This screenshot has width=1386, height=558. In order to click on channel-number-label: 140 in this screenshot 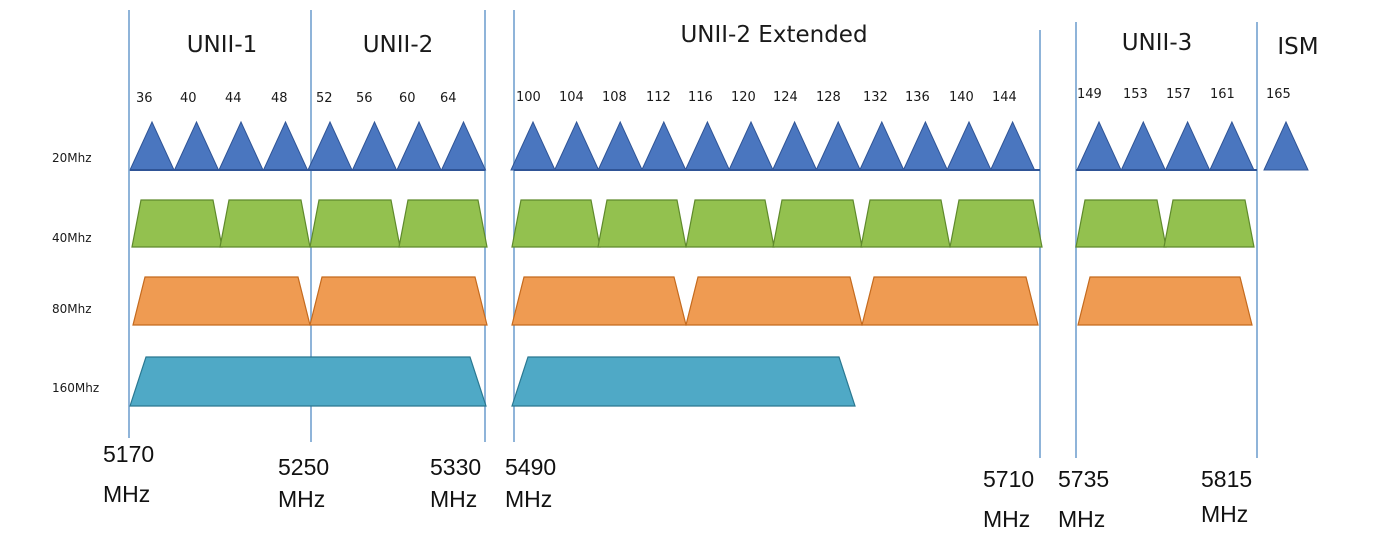, I will do `click(961, 97)`.